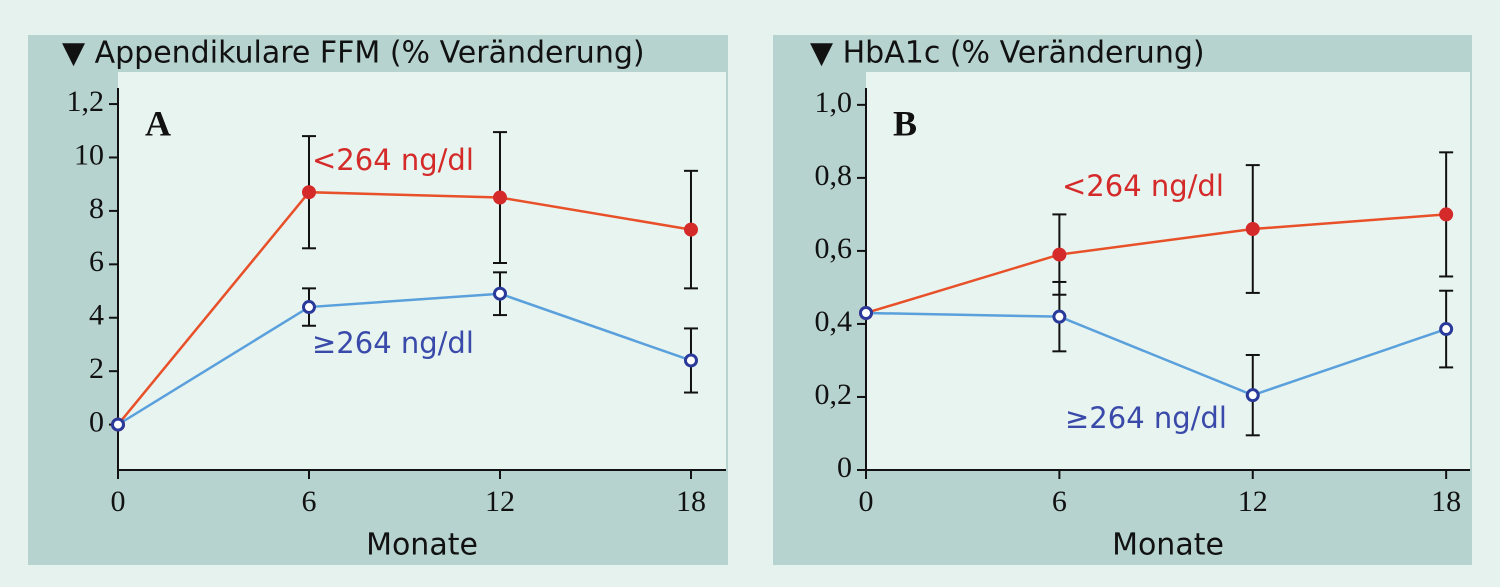 This screenshot has height=587, width=1500. I want to click on y-tick-label: 1,2, so click(86, 101).